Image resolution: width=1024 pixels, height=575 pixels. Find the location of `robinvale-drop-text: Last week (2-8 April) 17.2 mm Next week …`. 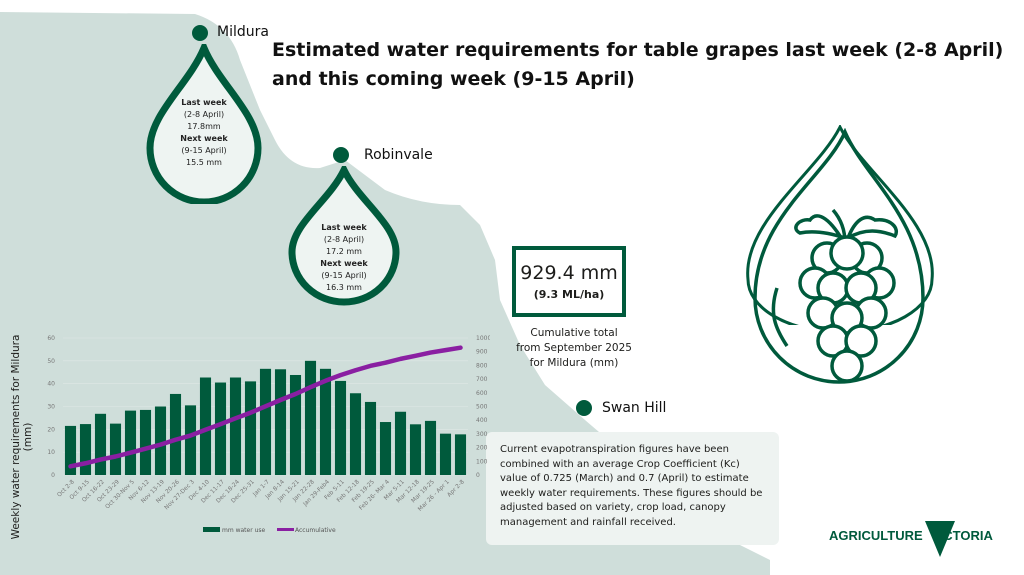

robinvale-drop-text: Last week (2-8 April) 17.2 mm Next week … is located at coordinates (344, 258).